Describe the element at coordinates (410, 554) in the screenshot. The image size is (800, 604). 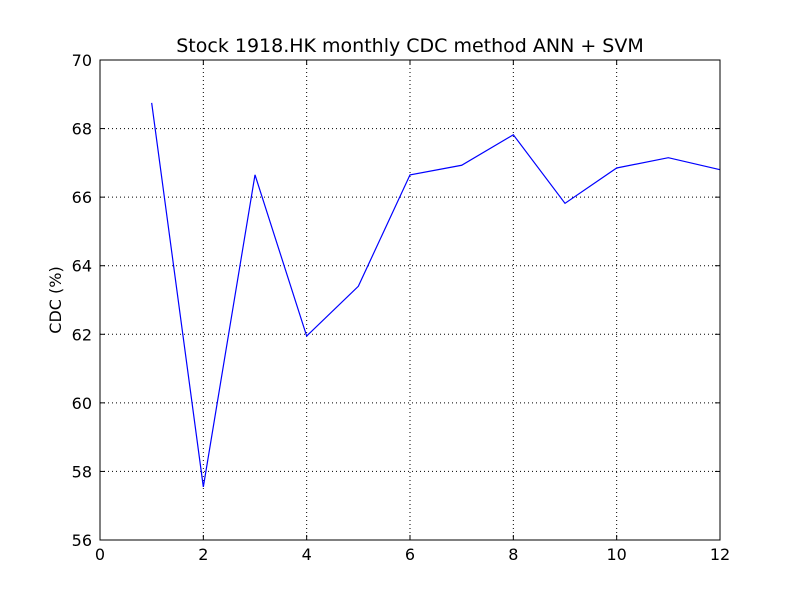
I see `x-tick-label: 6` at that location.